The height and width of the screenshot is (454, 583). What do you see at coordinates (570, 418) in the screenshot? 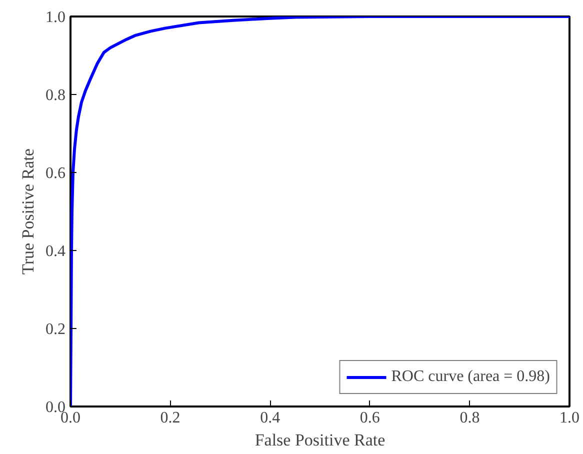
I see `x-tick-label: 1.0` at bounding box center [570, 418].